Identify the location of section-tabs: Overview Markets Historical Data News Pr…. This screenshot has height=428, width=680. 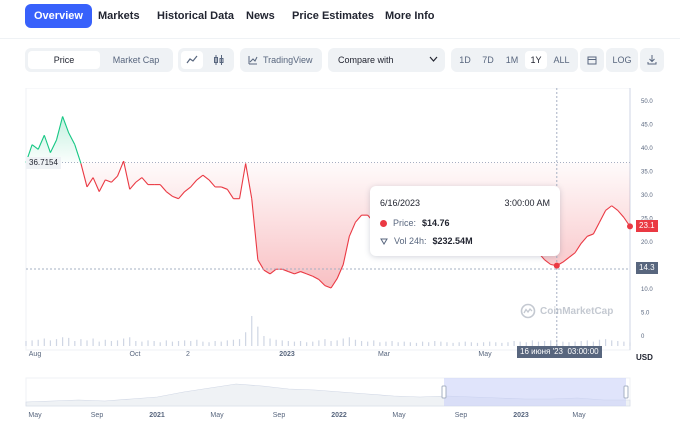
(340, 18).